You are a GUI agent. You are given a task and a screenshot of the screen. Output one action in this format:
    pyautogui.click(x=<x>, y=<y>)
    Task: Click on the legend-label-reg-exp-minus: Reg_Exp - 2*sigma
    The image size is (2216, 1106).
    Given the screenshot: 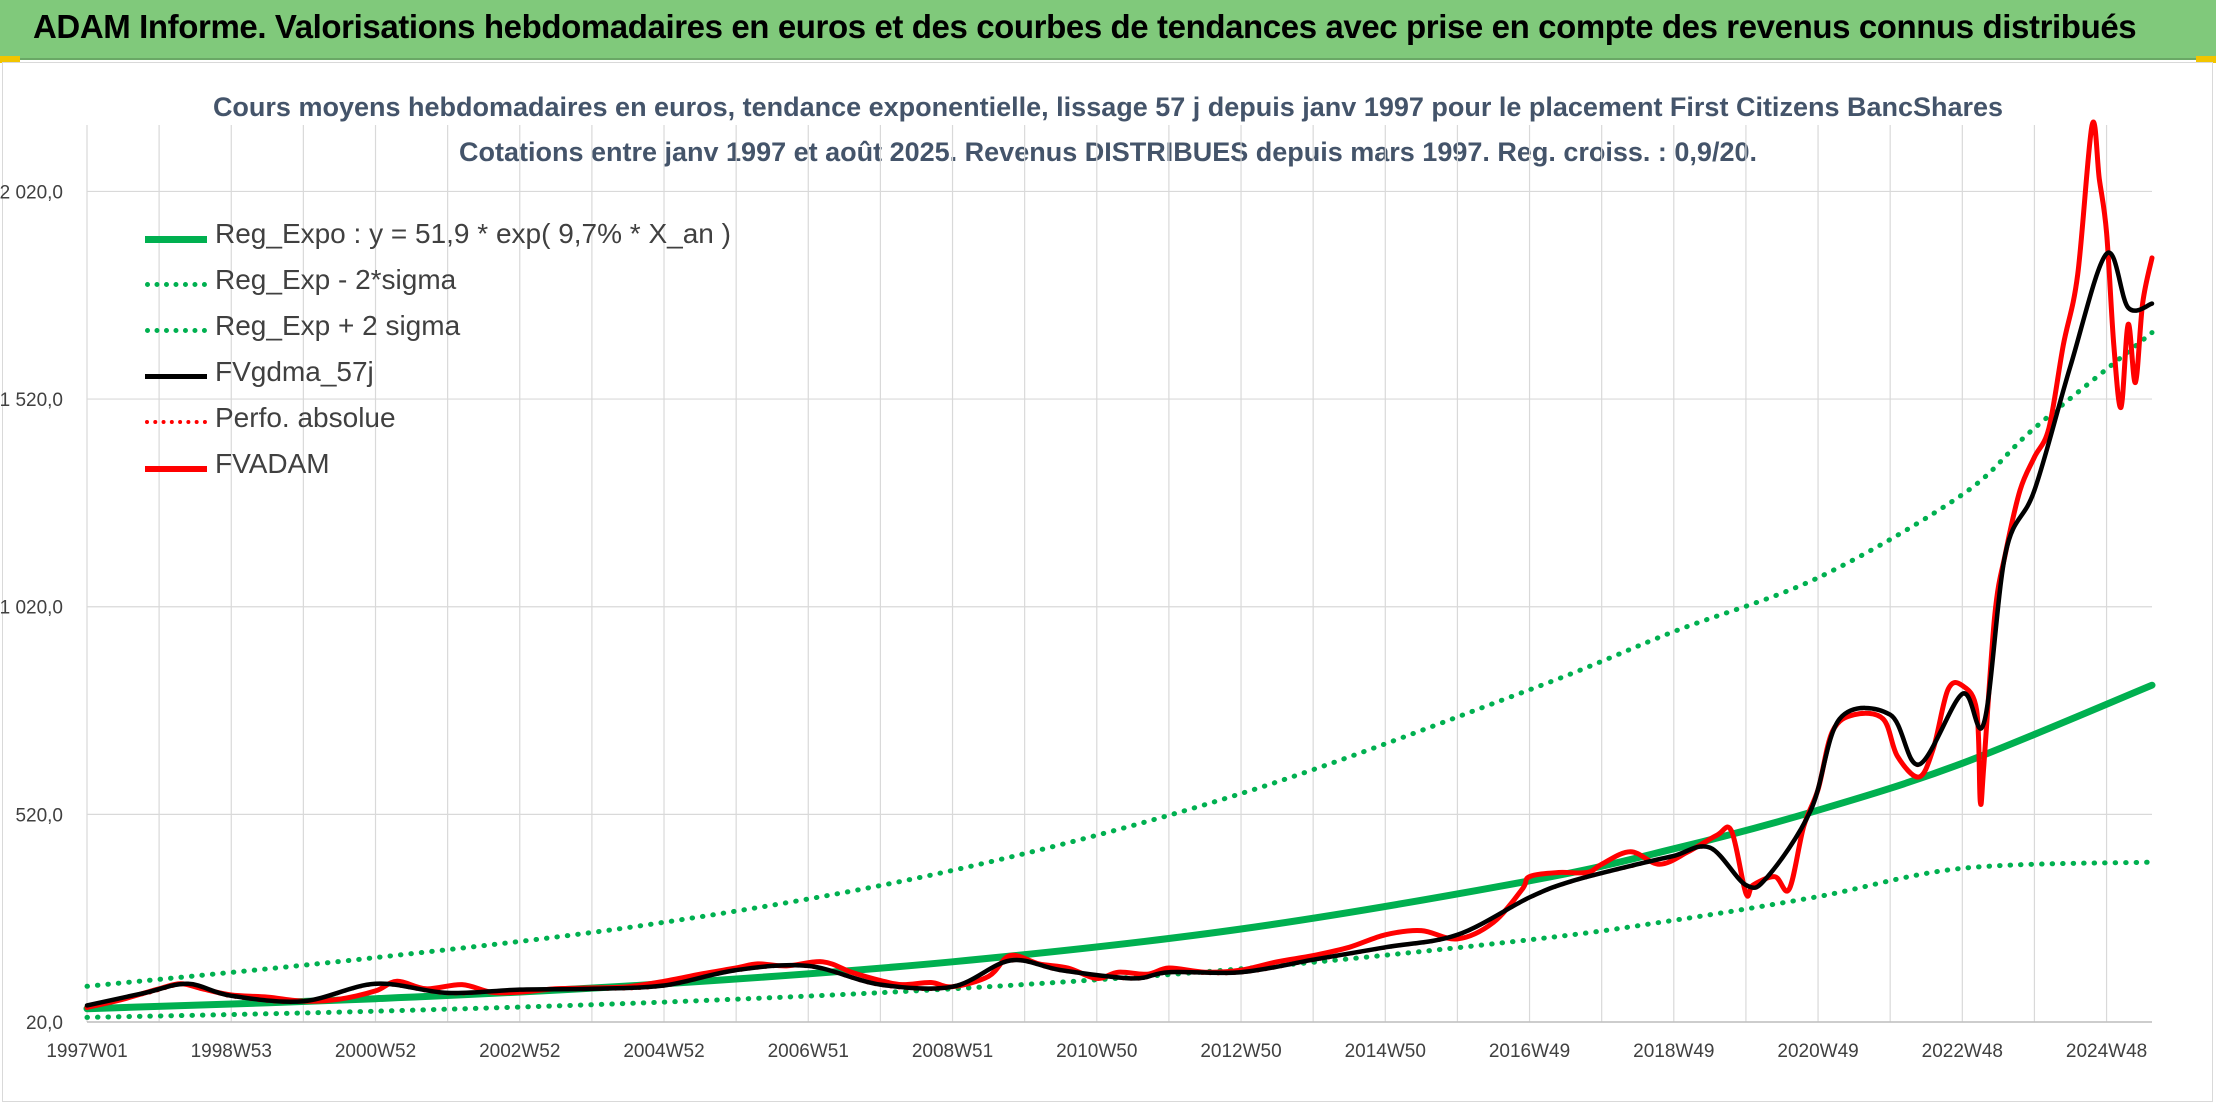 What is the action you would take?
    pyautogui.click(x=336, y=279)
    